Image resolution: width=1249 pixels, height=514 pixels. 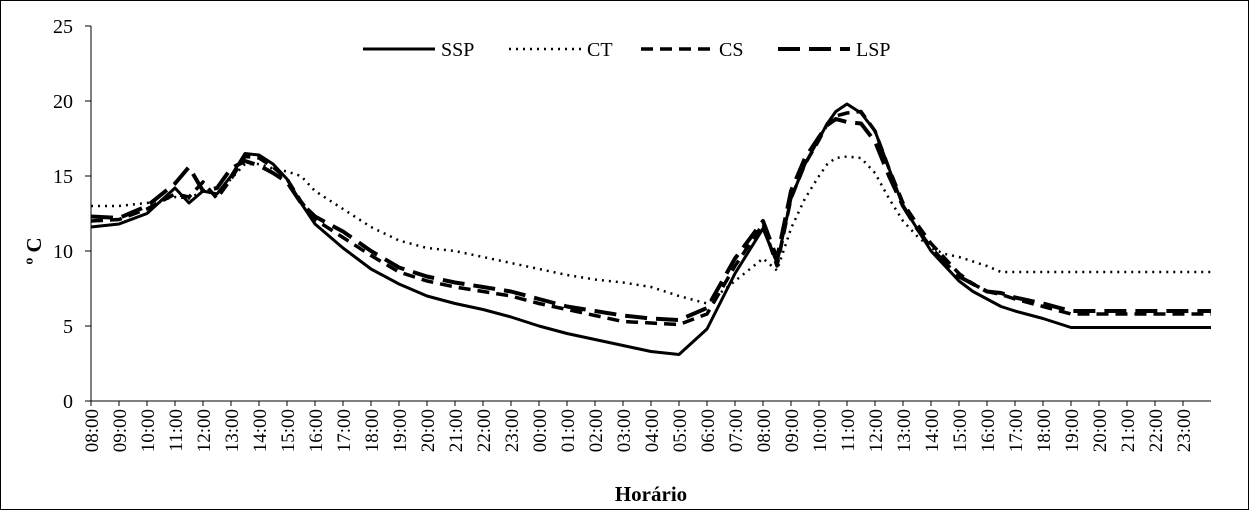 What do you see at coordinates (72, 214) in the screenshot?
I see `y-axis-ticks: 0 5 10 15 20 25` at bounding box center [72, 214].